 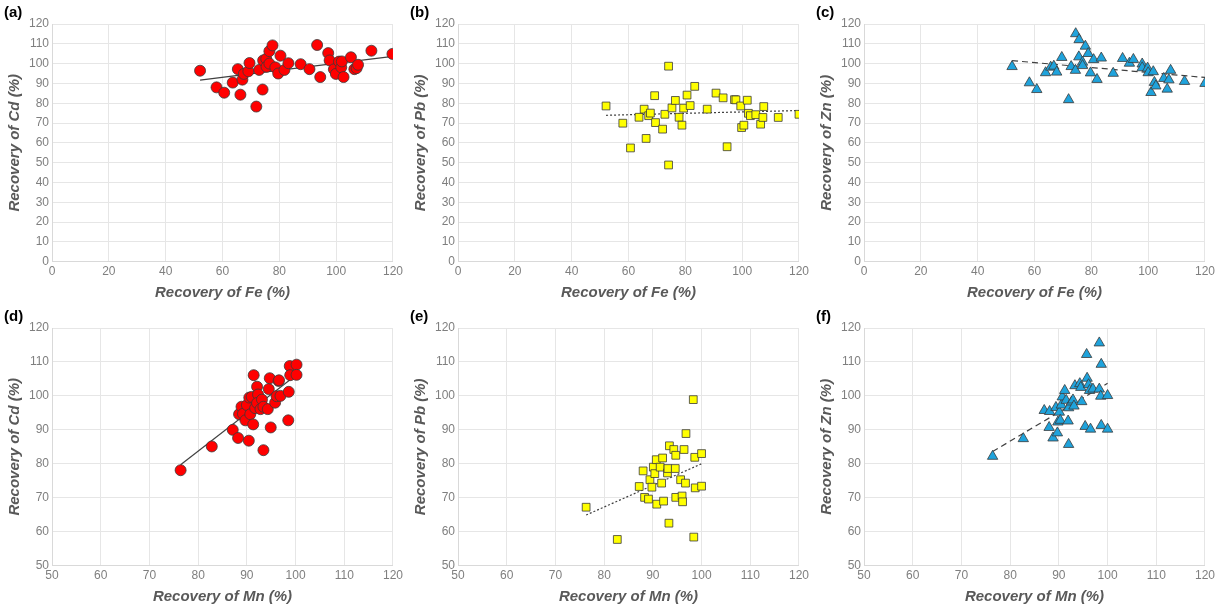 What do you see at coordinates (13, 12) in the screenshot?
I see `chart-title: (a)` at bounding box center [13, 12].